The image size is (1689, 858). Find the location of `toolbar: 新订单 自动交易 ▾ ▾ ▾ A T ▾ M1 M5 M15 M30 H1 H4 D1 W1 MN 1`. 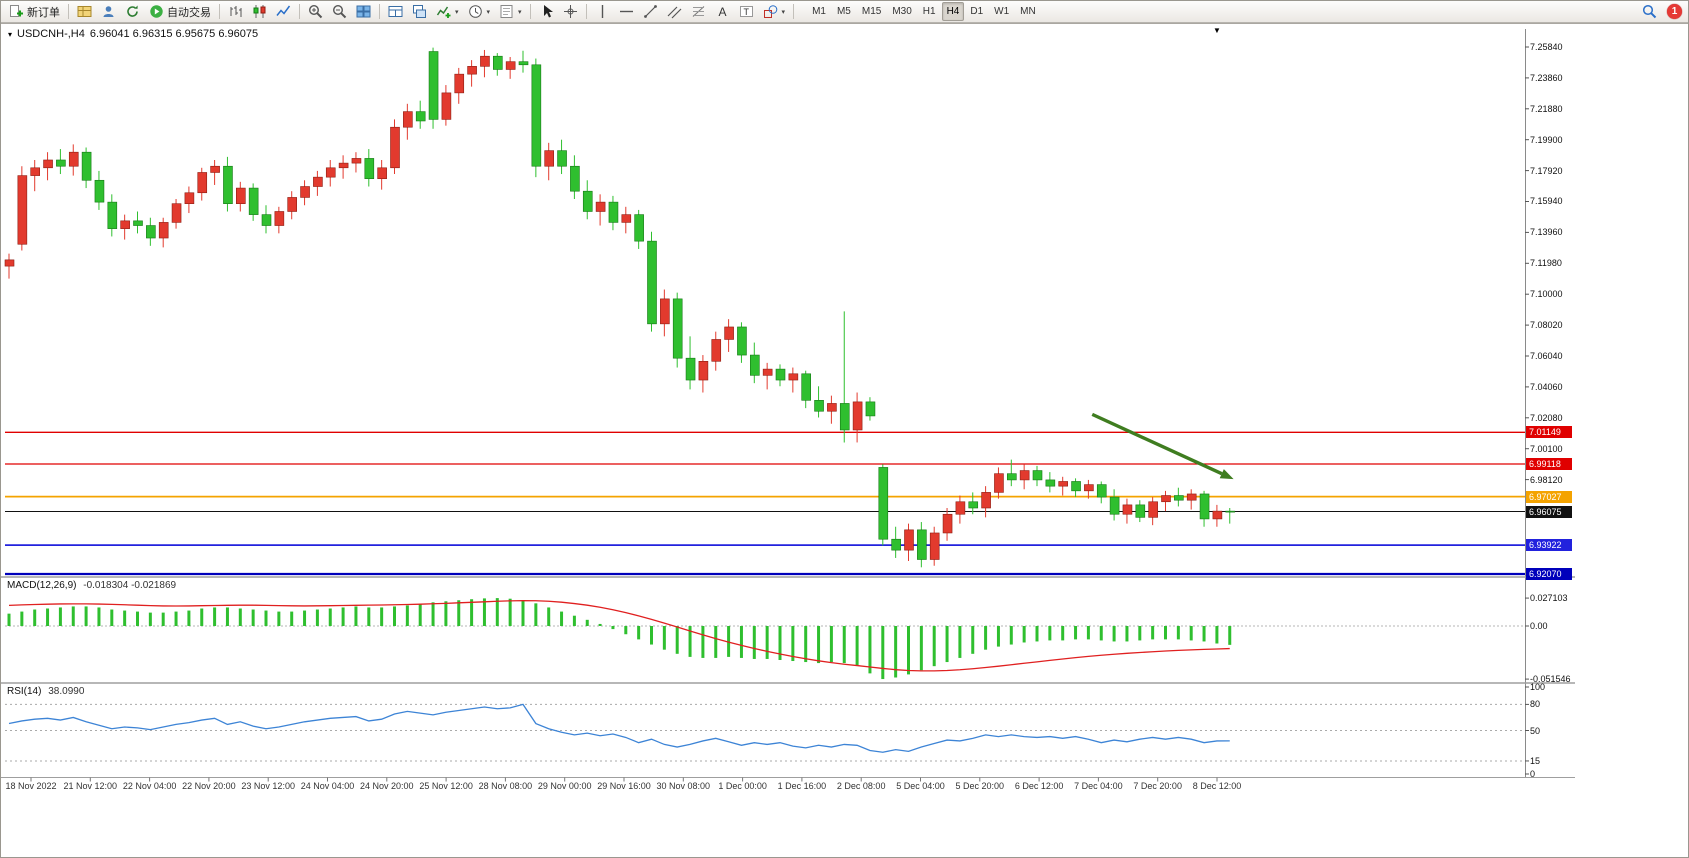

toolbar: 新订单 自动交易 ▾ ▾ ▾ A T ▾ M1 M5 M15 M30 H1 H4 D1 W1 MN 1 is located at coordinates (844, 12).